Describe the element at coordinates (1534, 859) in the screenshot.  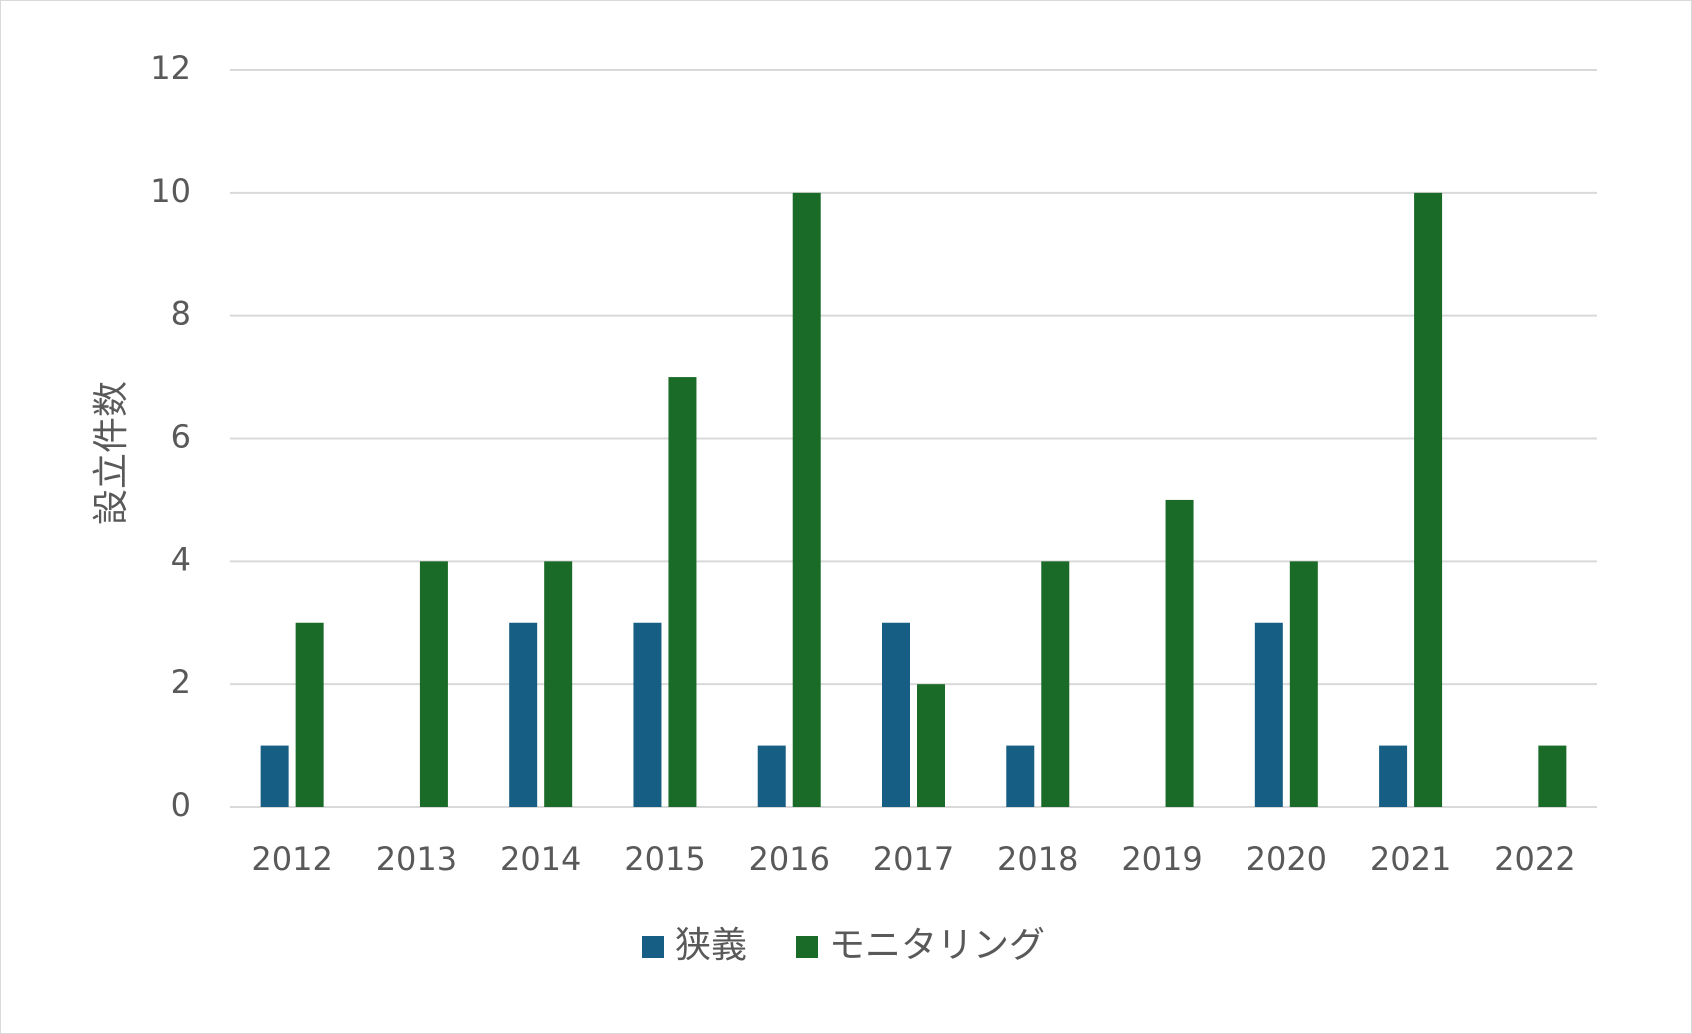
I see `x-tick-label: 2022` at that location.